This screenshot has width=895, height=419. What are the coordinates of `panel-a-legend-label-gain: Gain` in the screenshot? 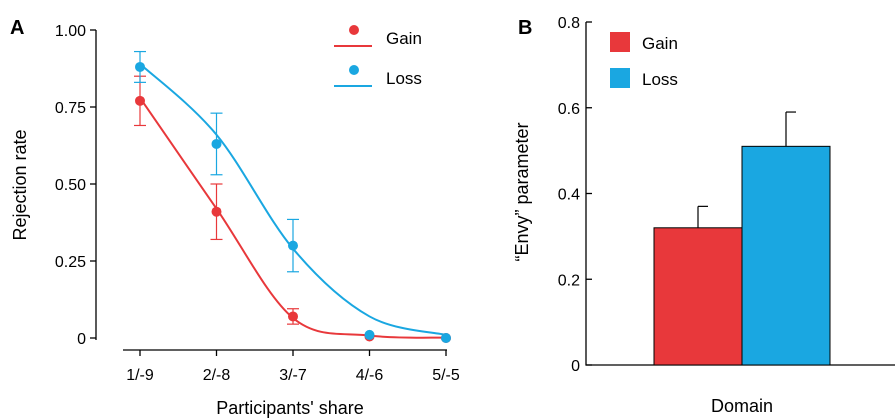 It's located at (404, 38).